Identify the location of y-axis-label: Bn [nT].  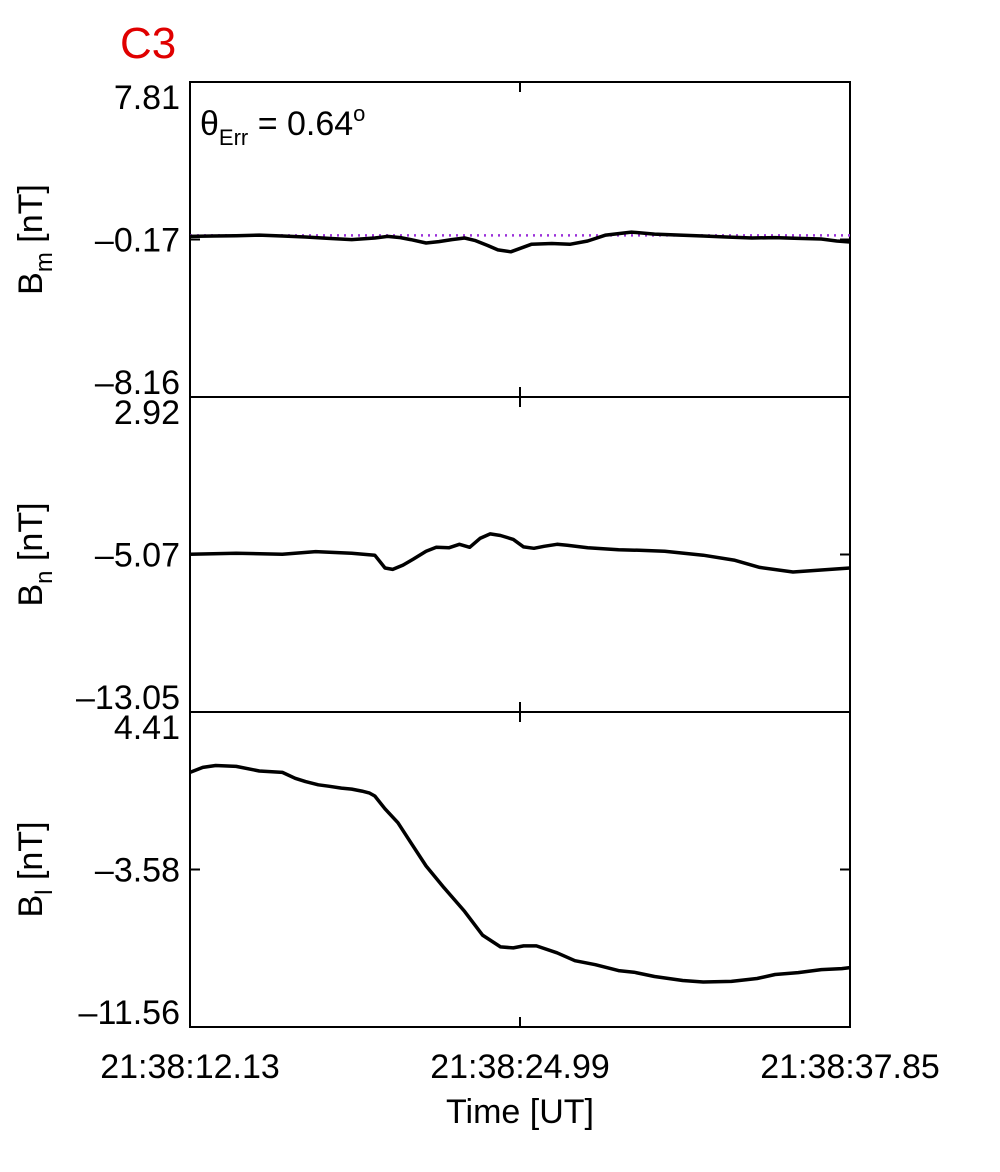
(35, 554).